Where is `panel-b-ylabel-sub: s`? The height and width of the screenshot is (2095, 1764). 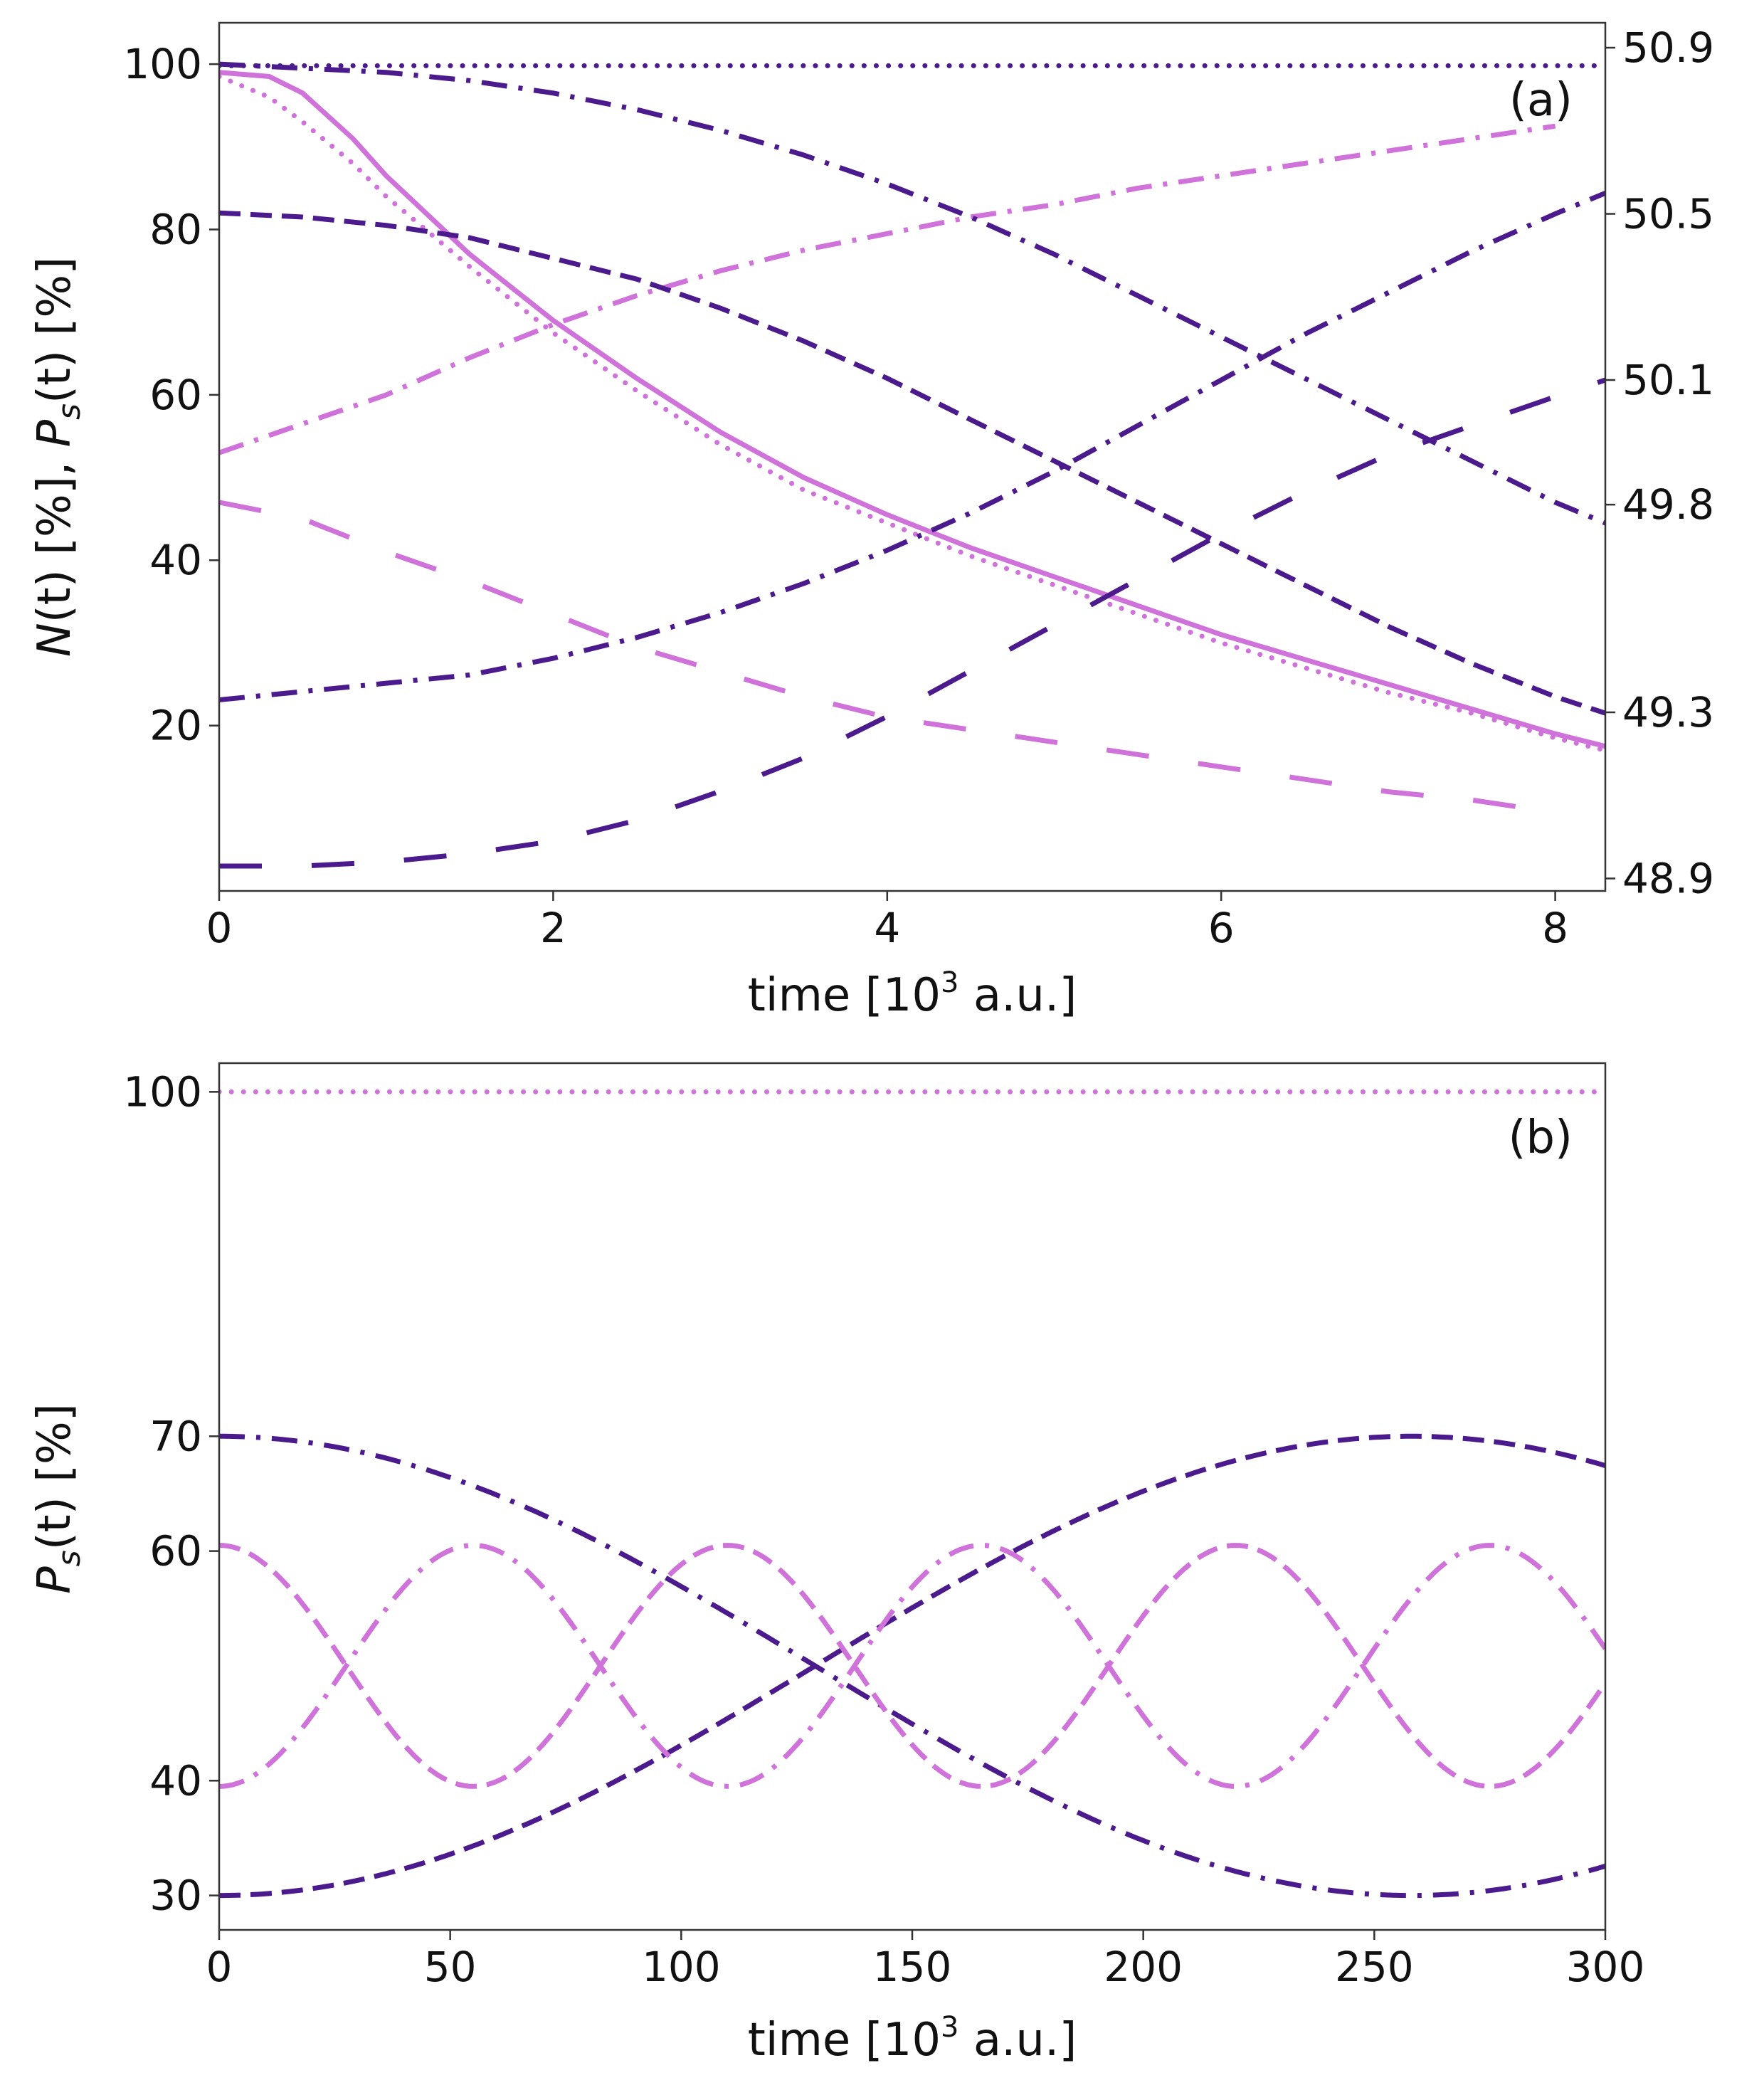 panel-b-ylabel-sub: s is located at coordinates (69, 1558).